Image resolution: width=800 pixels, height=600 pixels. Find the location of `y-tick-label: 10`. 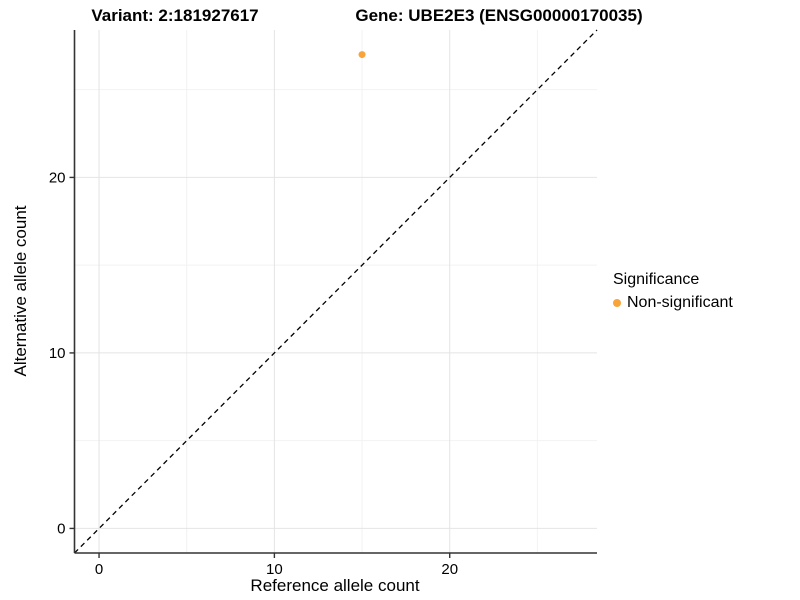

y-tick-label: 10 is located at coordinates (57, 353).